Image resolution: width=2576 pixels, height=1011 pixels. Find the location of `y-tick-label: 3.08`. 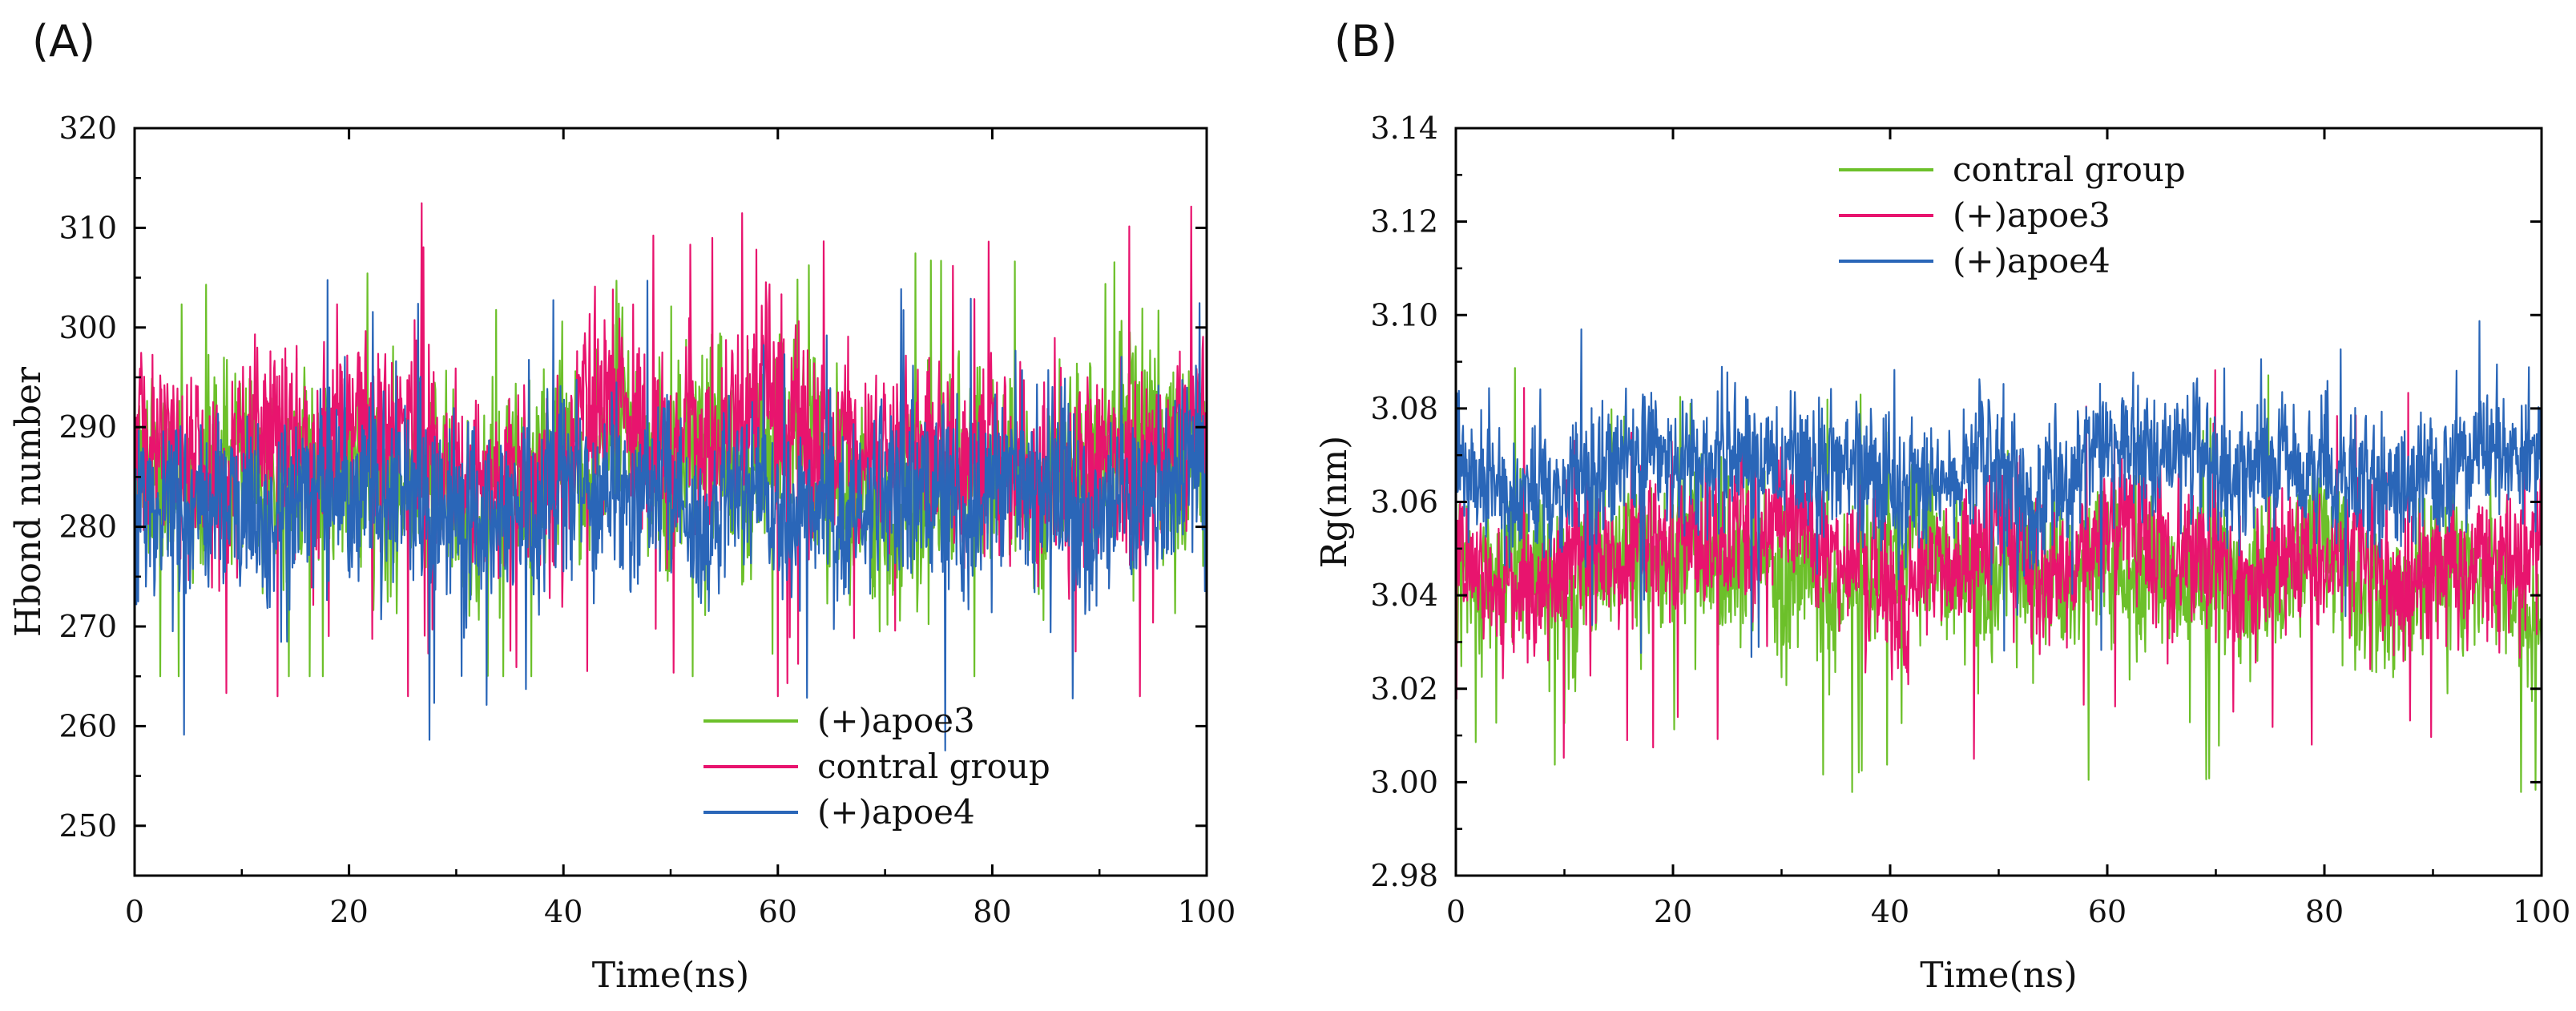

y-tick-label: 3.08 is located at coordinates (1404, 408).